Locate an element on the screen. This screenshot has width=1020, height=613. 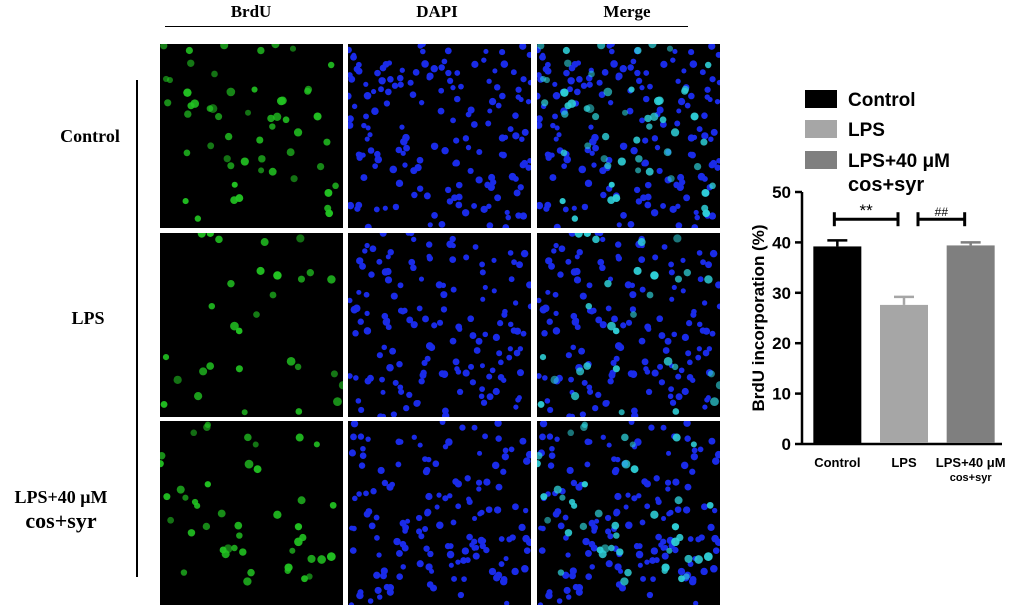
legend-label-2: LPS+40 μM is located at coordinates (899, 161).